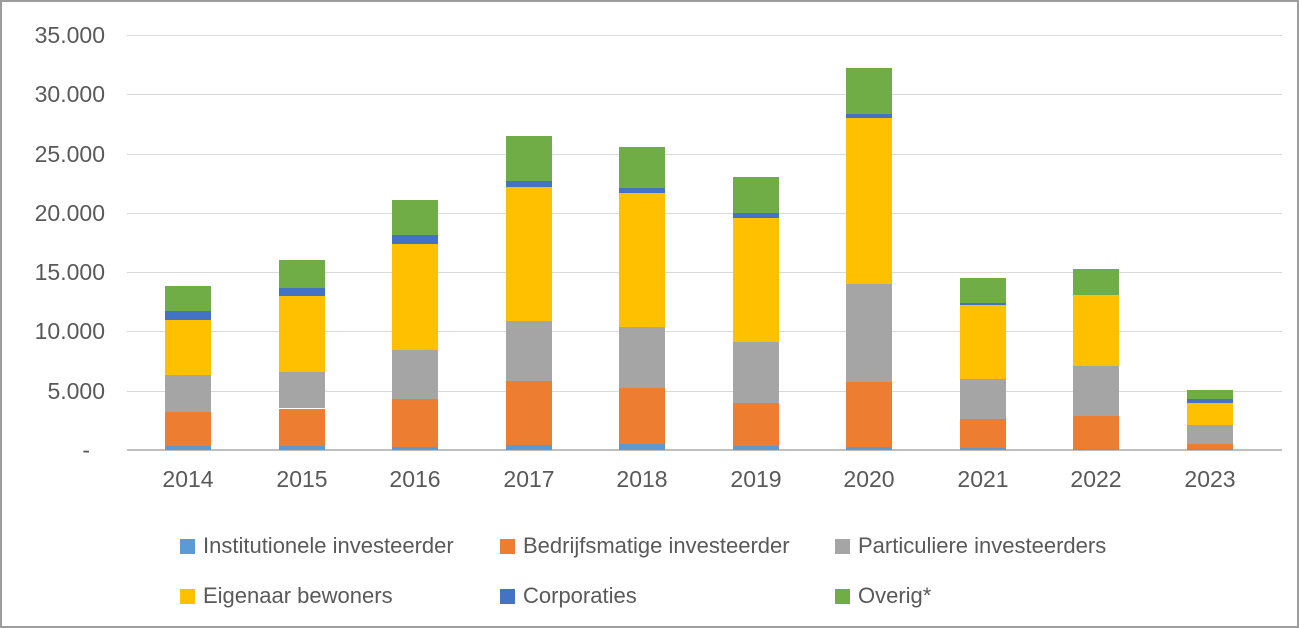 Image resolution: width=1299 pixels, height=628 pixels. I want to click on legend-item-particuliere-investeerders: Particuliere investeerders, so click(970, 546).